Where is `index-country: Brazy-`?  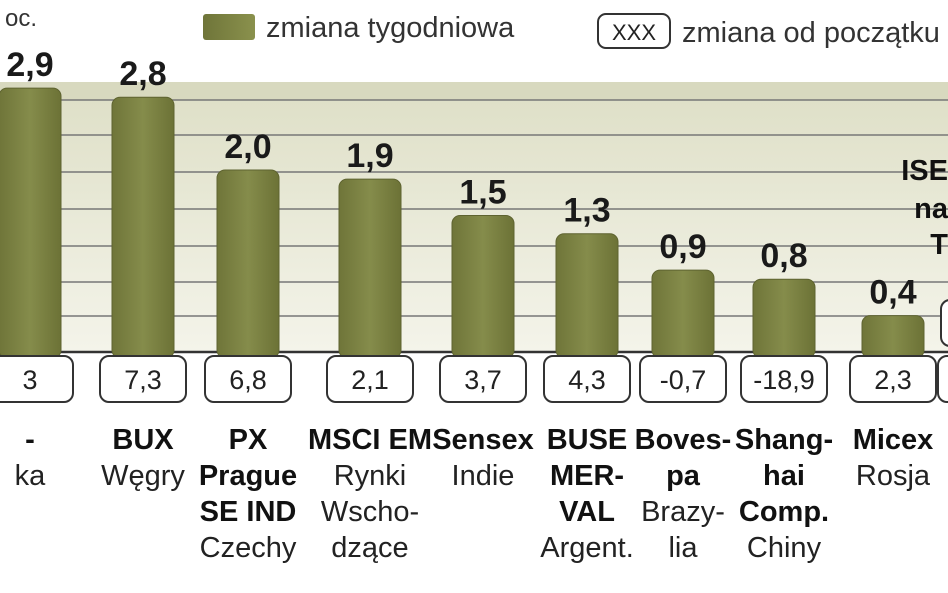 index-country: Brazy- is located at coordinates (683, 512).